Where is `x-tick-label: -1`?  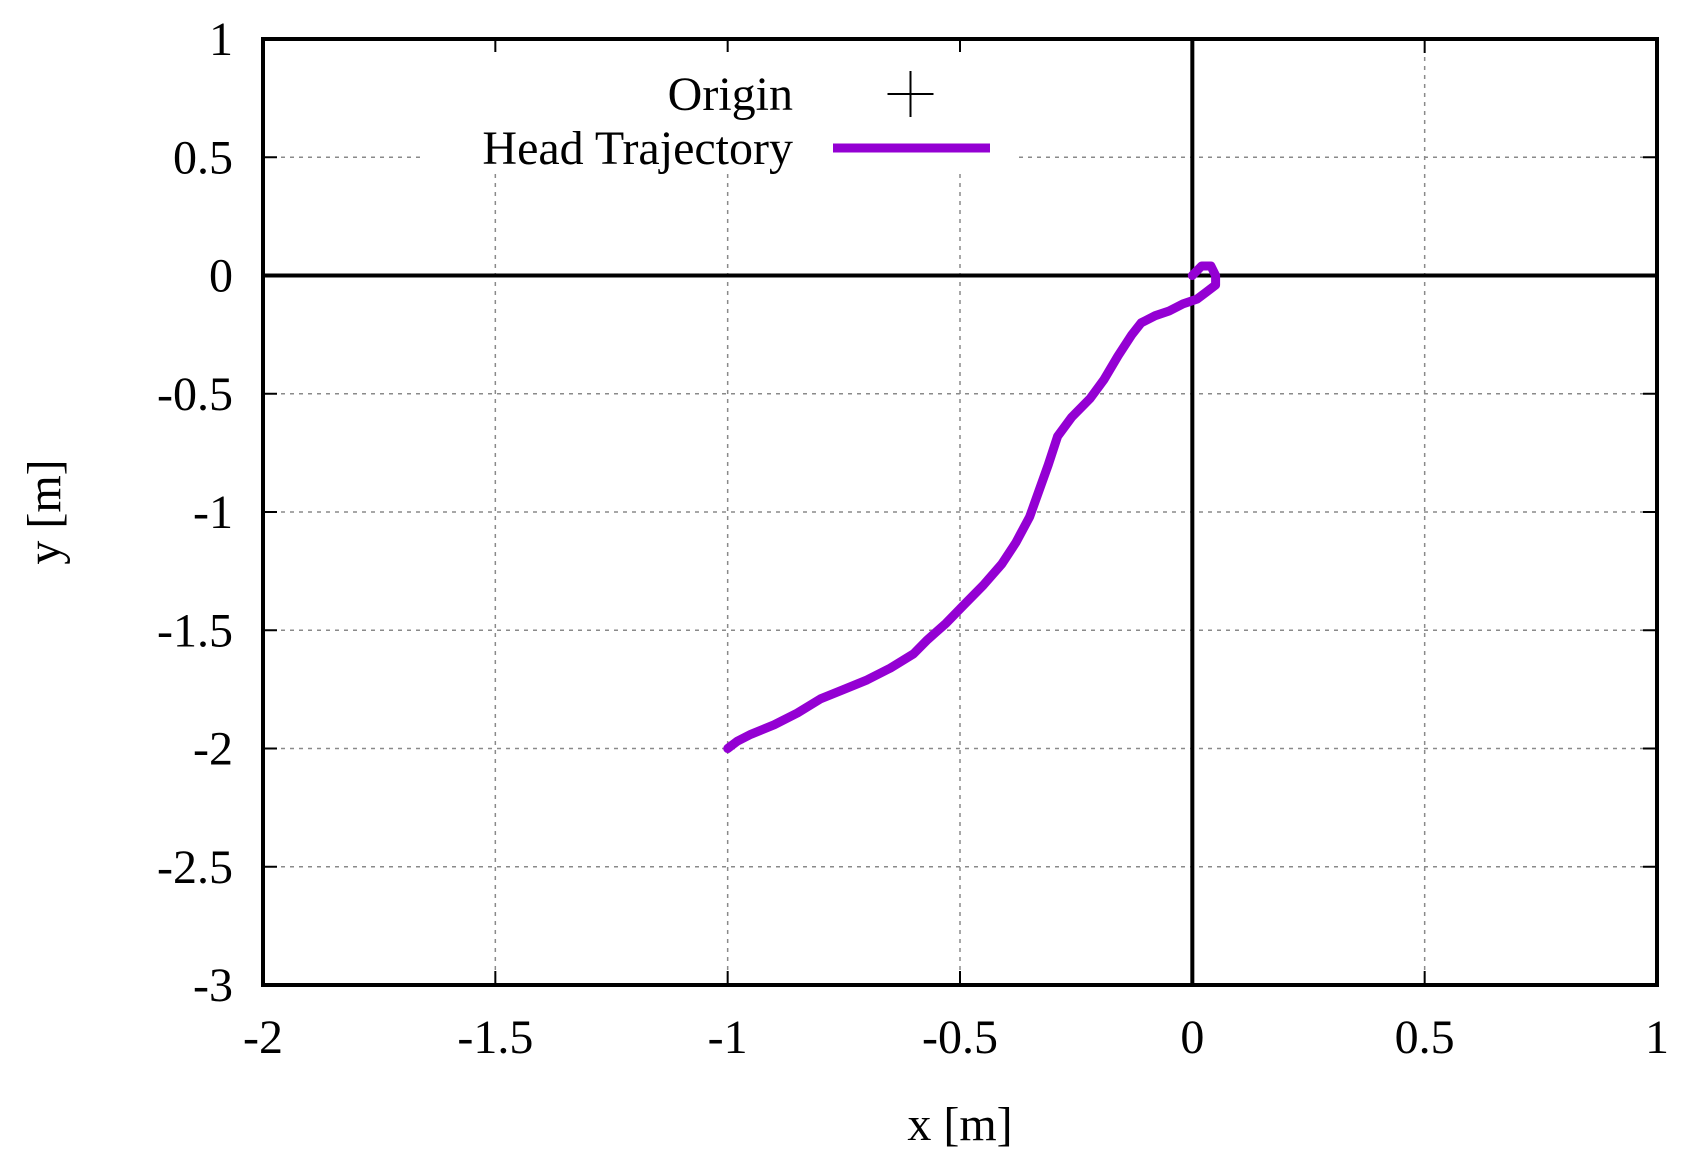
x-tick-label: -1 is located at coordinates (728, 1037).